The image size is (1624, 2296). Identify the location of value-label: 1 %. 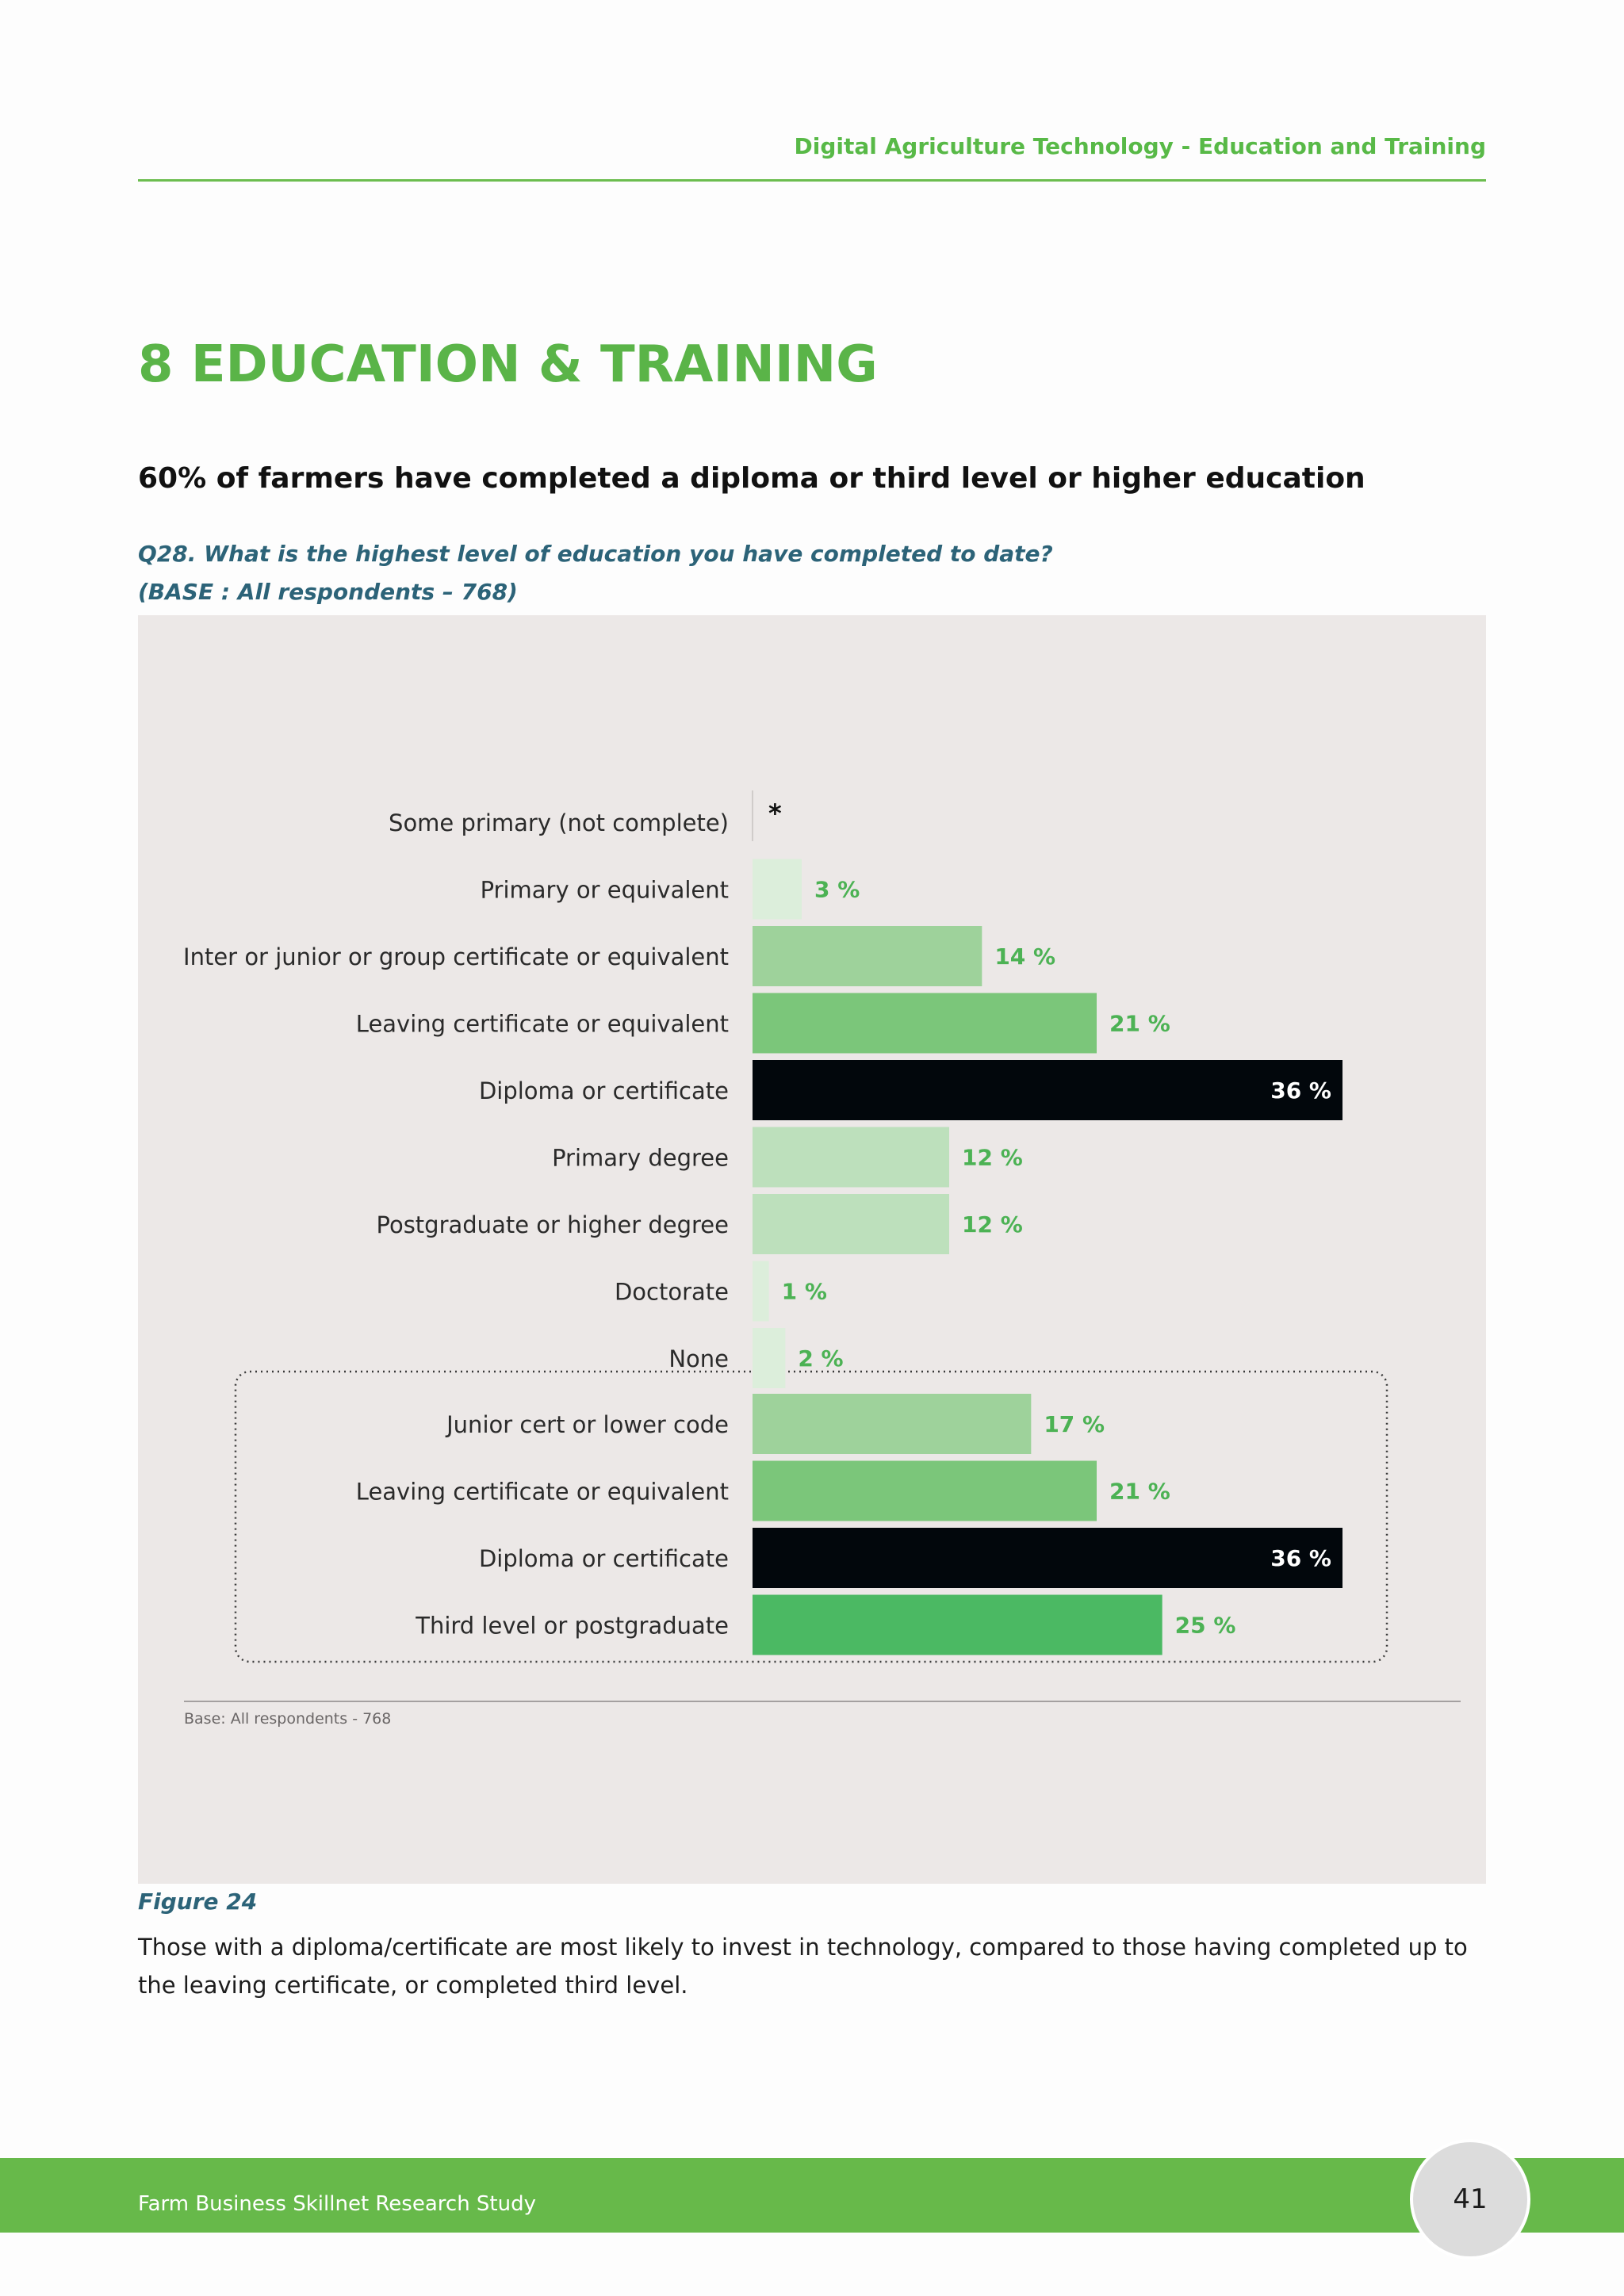
(804, 1292).